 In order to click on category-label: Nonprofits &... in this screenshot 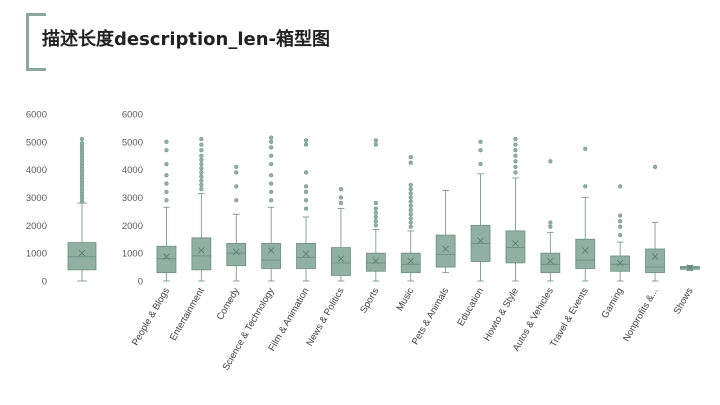, I will do `click(641, 315)`.